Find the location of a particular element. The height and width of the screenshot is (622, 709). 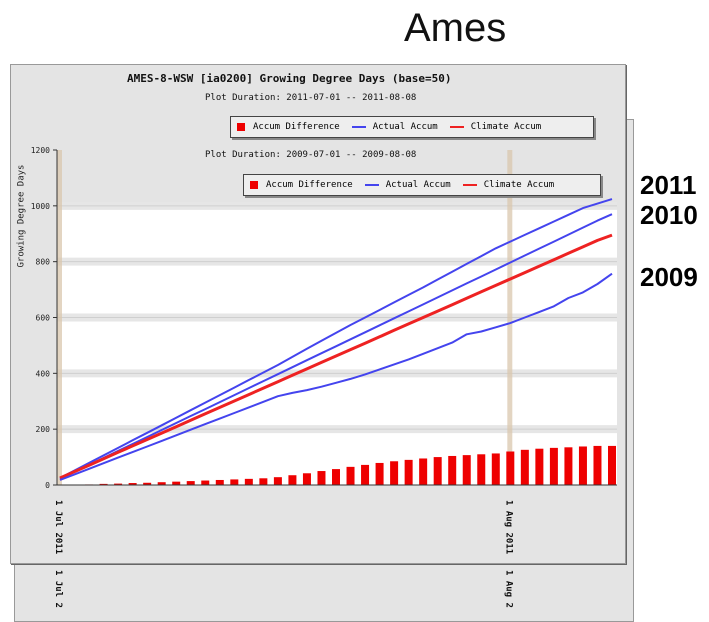

y-tick-label: 200 is located at coordinates (43, 429).